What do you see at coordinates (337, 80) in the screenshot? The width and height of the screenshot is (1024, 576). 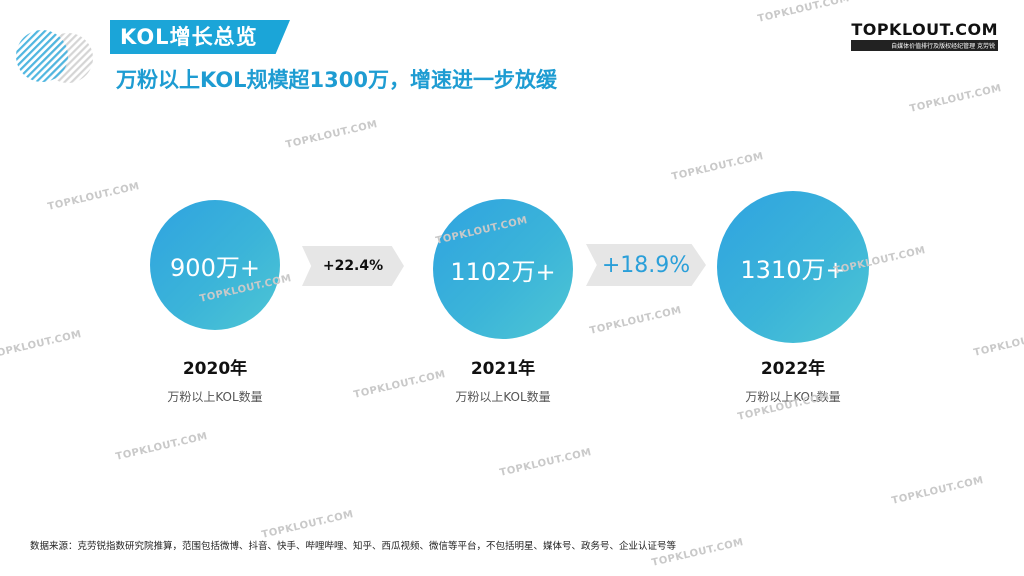 I see `page-subtitle: 万粉以上KOL规模超1300万，增速进一步放缓` at bounding box center [337, 80].